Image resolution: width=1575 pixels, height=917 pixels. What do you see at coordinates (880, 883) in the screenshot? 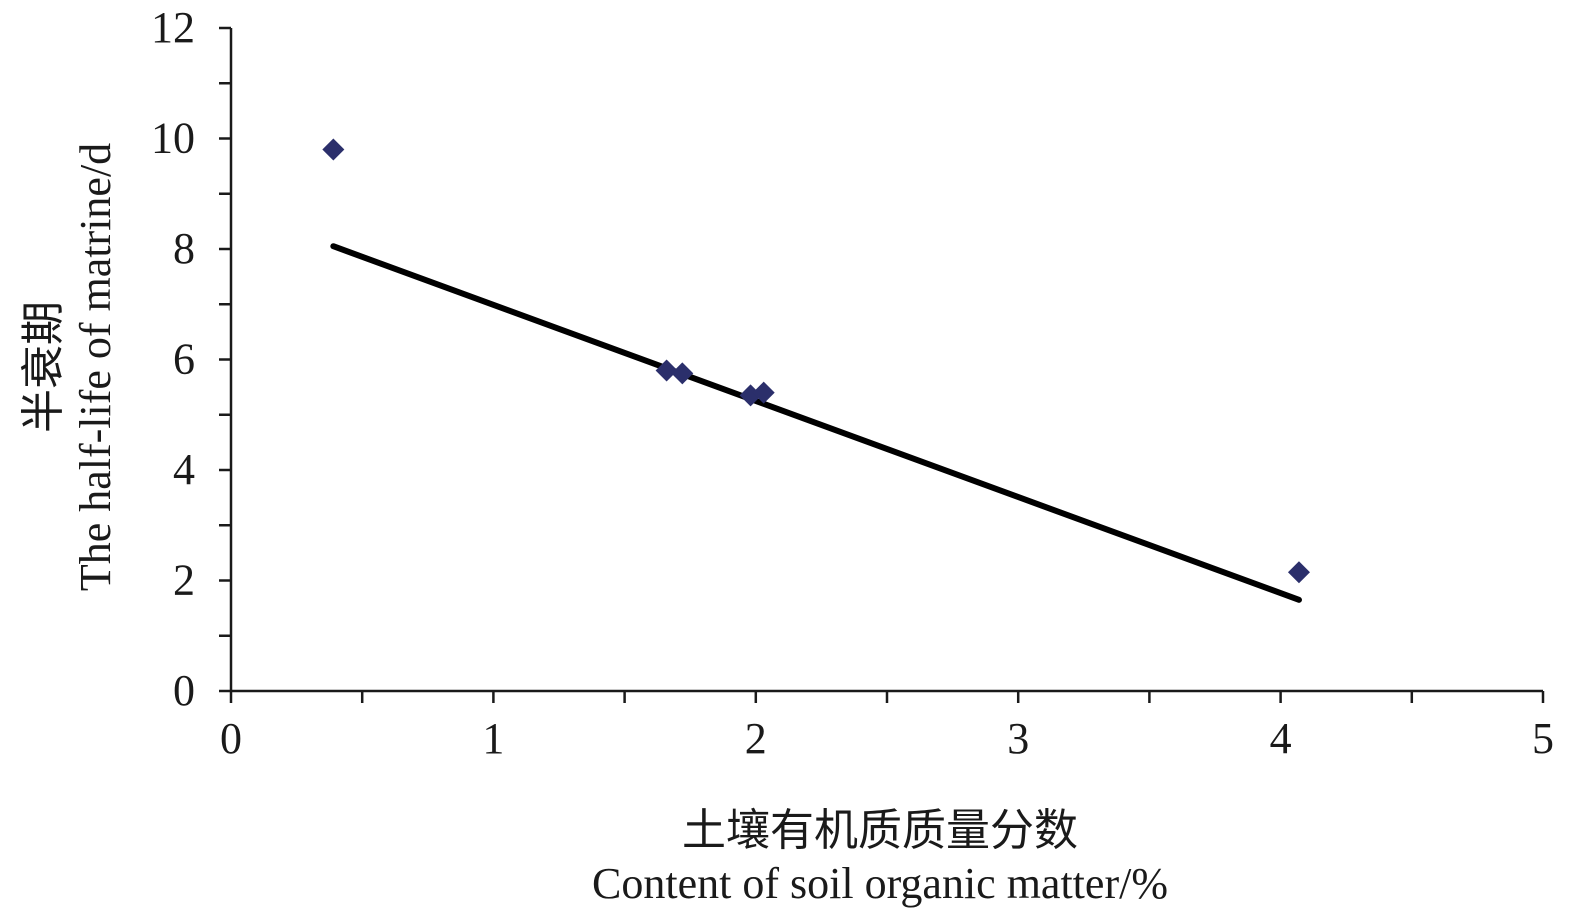
I see `x-axis-title-en: Content of soil organic matter/%` at bounding box center [880, 883].